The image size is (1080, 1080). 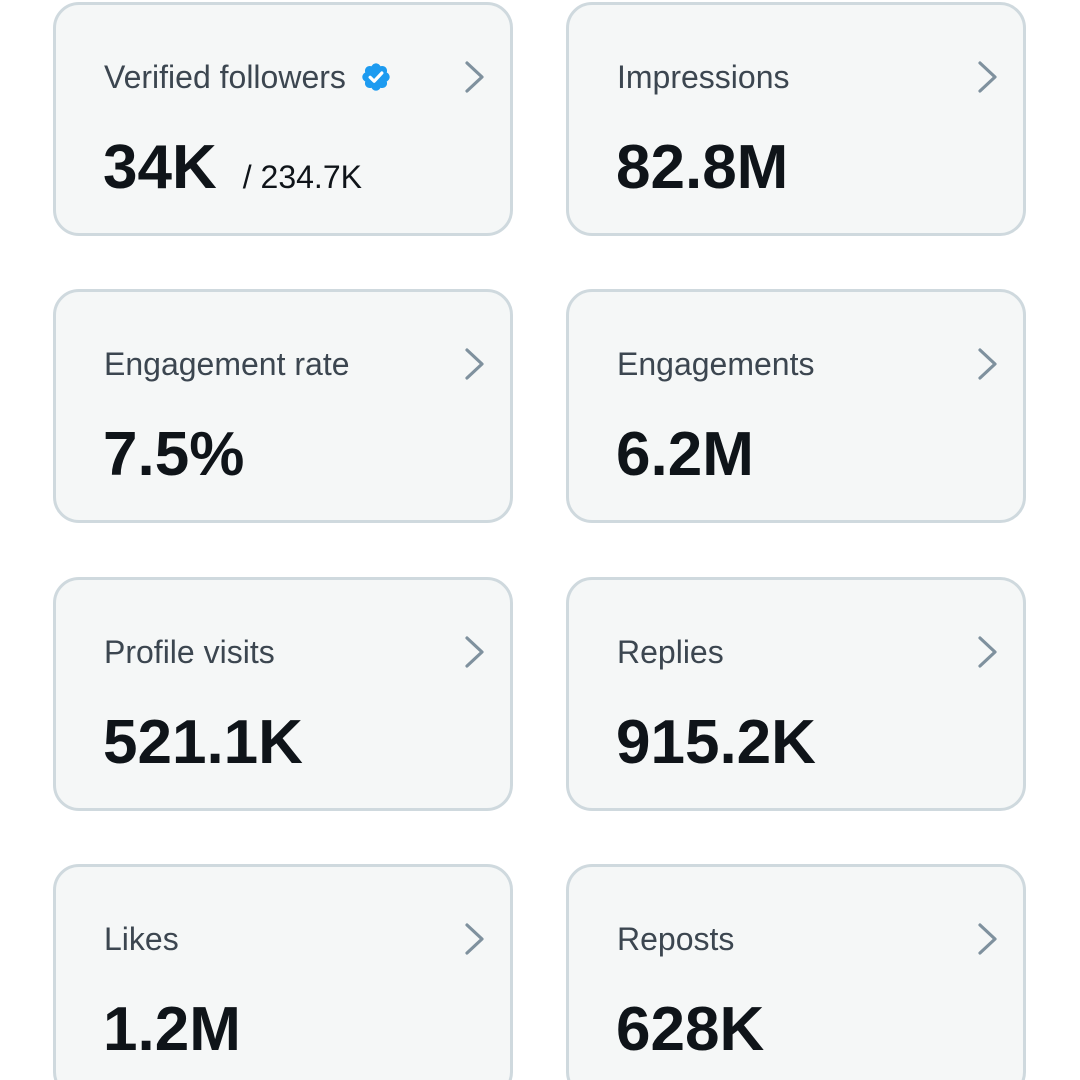 I want to click on card-label: Likes, so click(x=141, y=939).